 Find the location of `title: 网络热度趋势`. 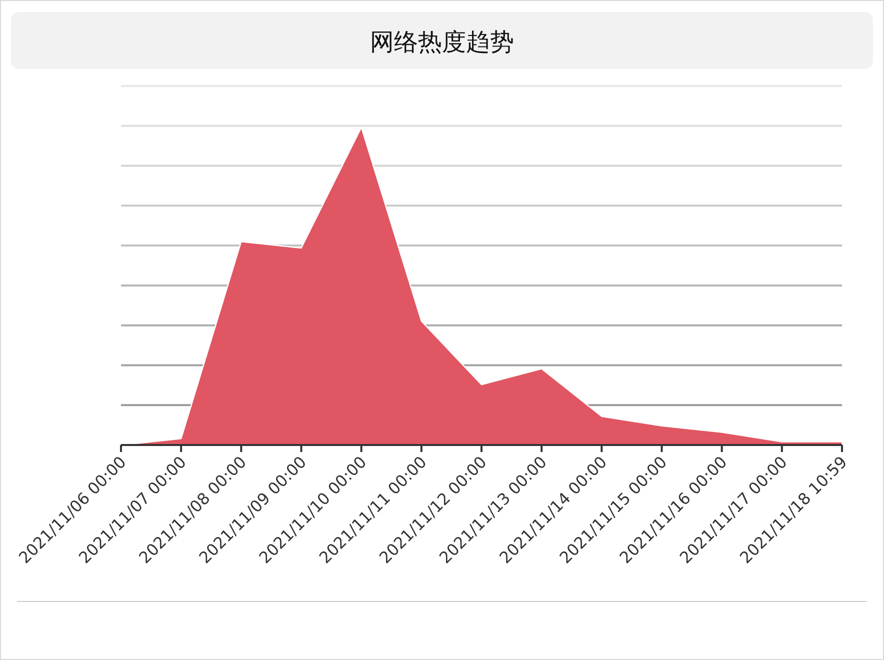

title: 网络热度趋势 is located at coordinates (442, 42).